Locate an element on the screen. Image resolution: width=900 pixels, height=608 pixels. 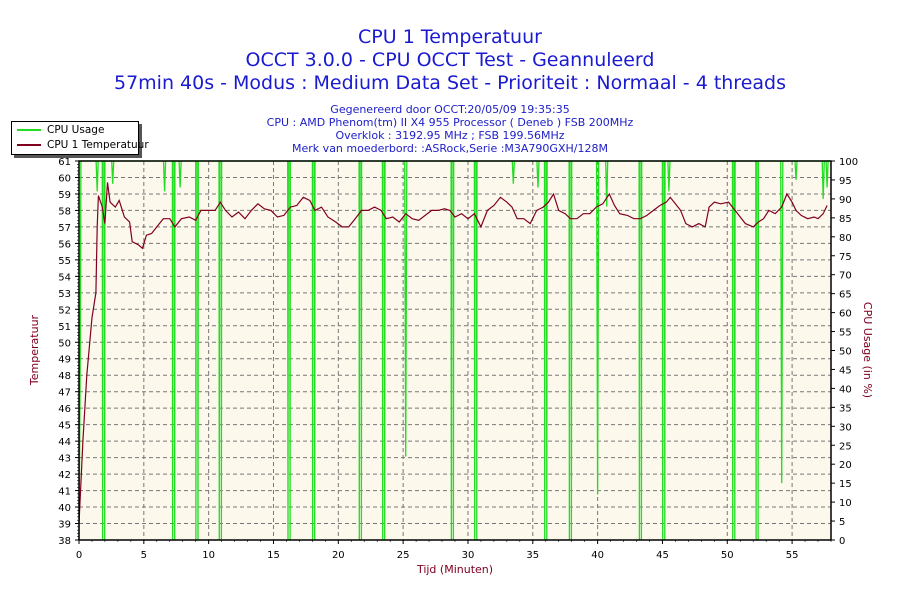
y2-axis-label: CPU Usage (in %) is located at coordinates (867, 350).